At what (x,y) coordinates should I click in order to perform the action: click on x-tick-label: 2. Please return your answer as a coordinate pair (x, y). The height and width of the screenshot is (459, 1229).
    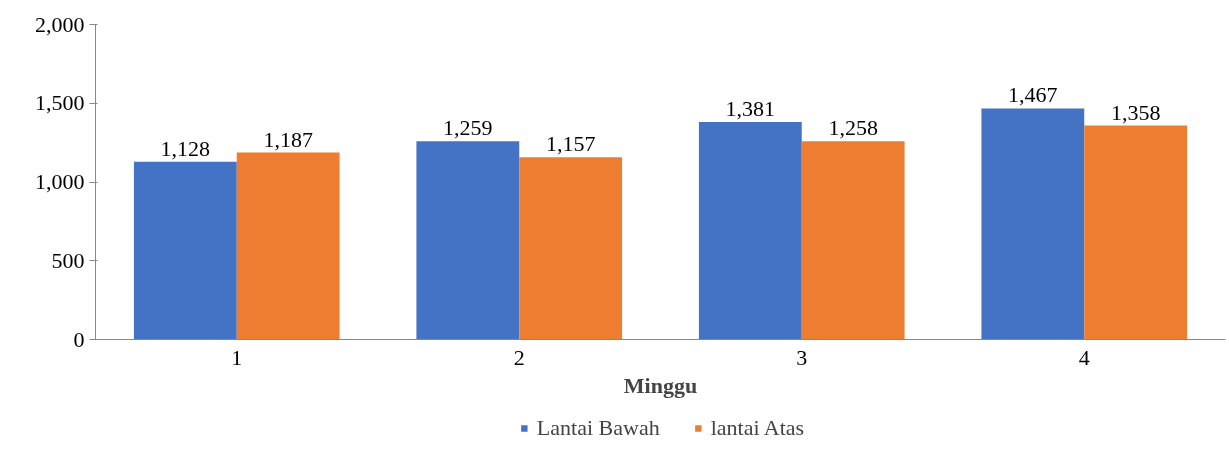
    Looking at the image, I should click on (519, 357).